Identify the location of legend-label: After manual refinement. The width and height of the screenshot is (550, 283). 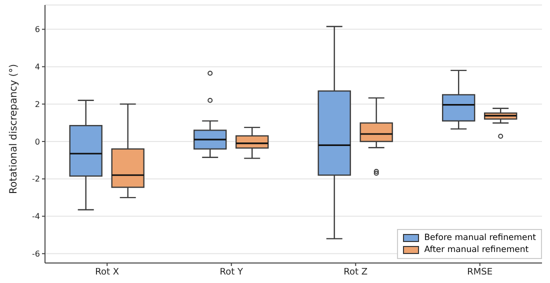
(476, 250).